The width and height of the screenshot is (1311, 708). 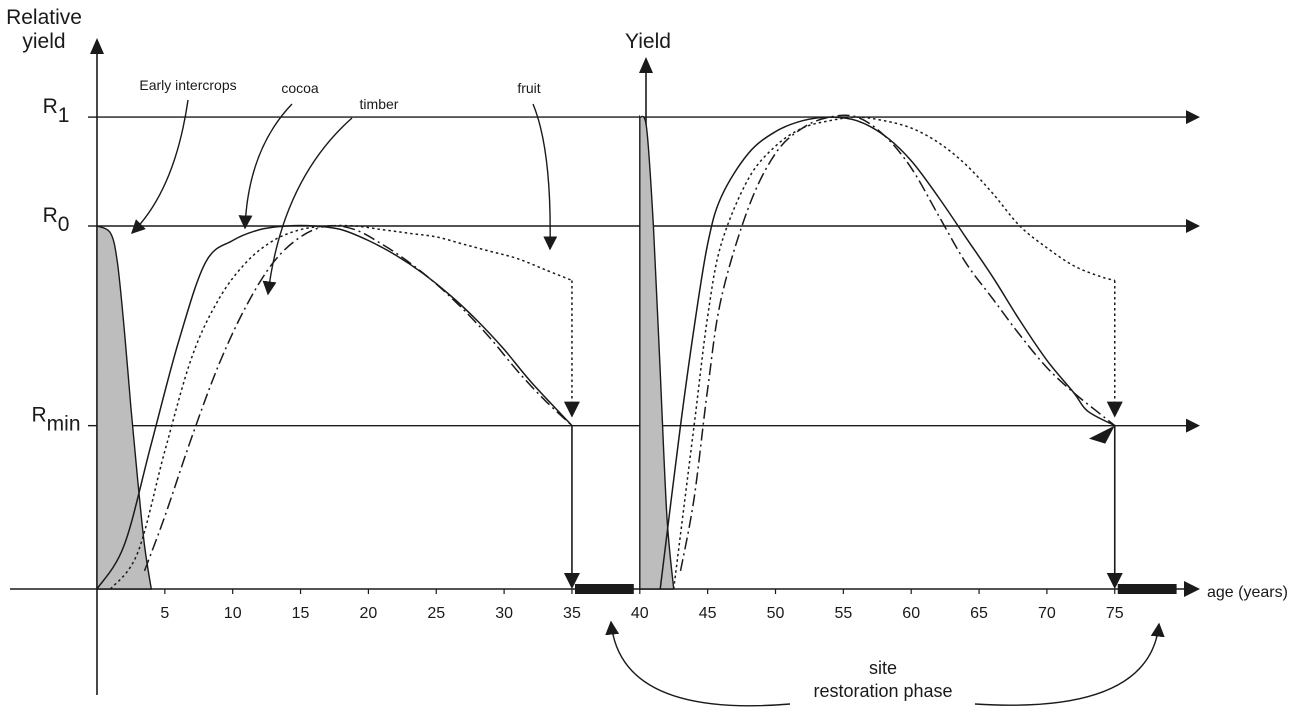 I want to click on x-axis-arrow, so click(x=1192, y=589).